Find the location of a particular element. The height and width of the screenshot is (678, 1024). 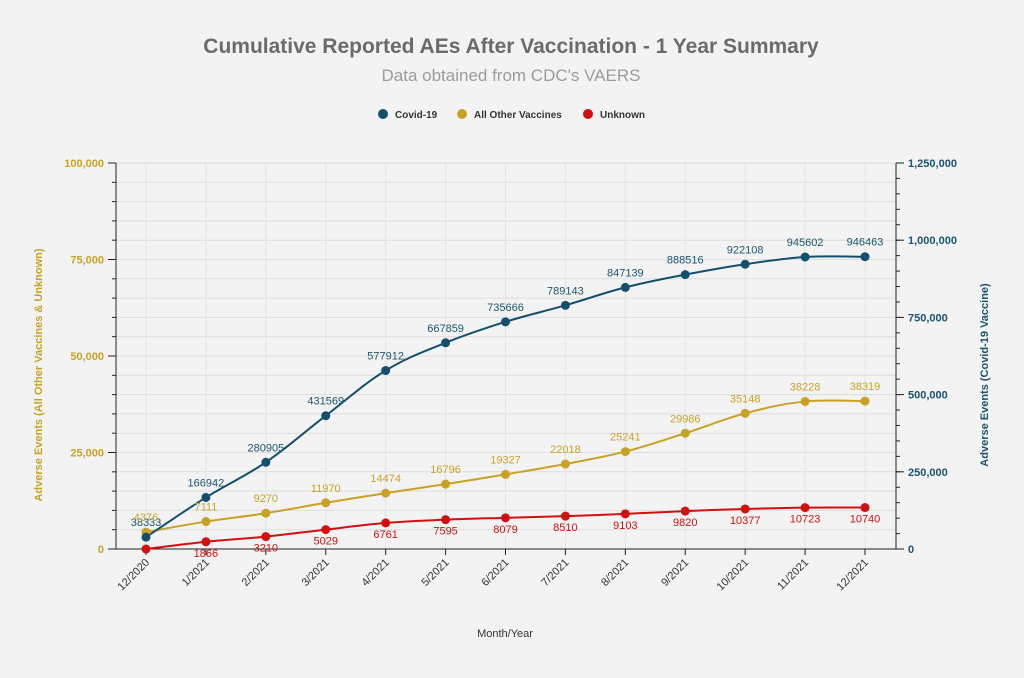

x-axis-tick-label: 12/2020 is located at coordinates (134, 575).